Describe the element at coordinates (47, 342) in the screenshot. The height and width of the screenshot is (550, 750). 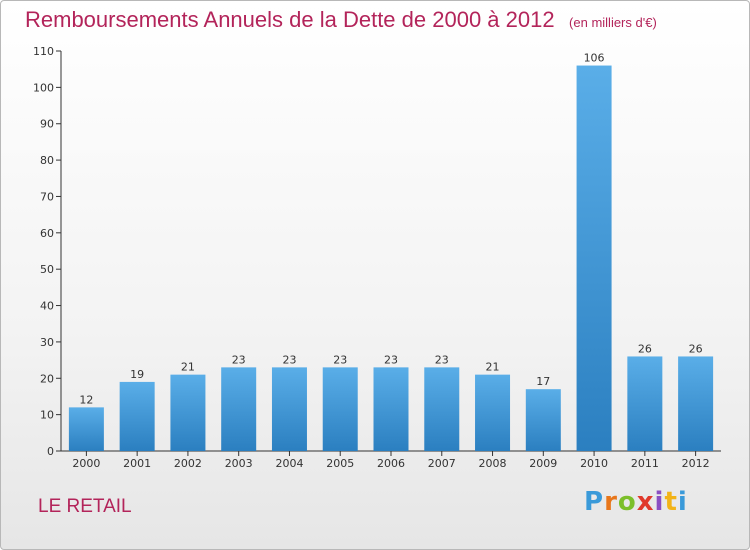
I see `y-tick-label: 30` at that location.